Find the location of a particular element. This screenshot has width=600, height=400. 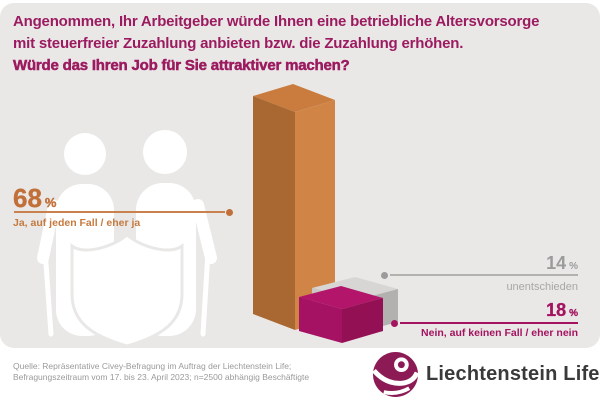

value-yes: 68% is located at coordinates (35, 198).